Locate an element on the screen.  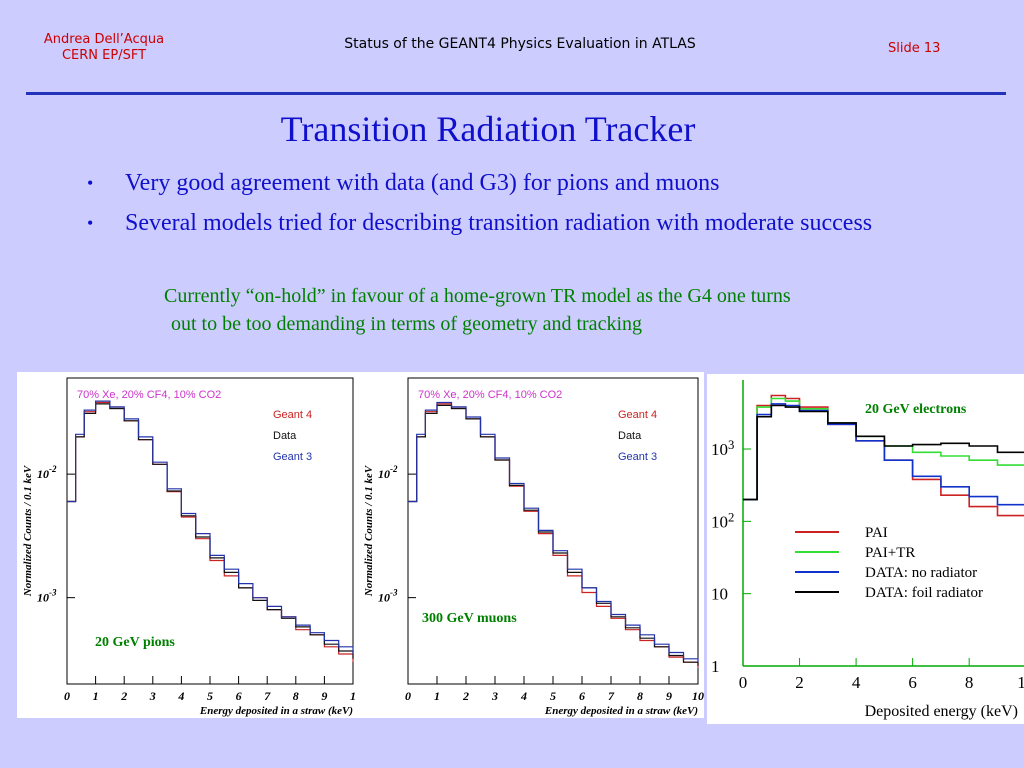
annotation-label: 300 GeV muons is located at coordinates (469, 618).